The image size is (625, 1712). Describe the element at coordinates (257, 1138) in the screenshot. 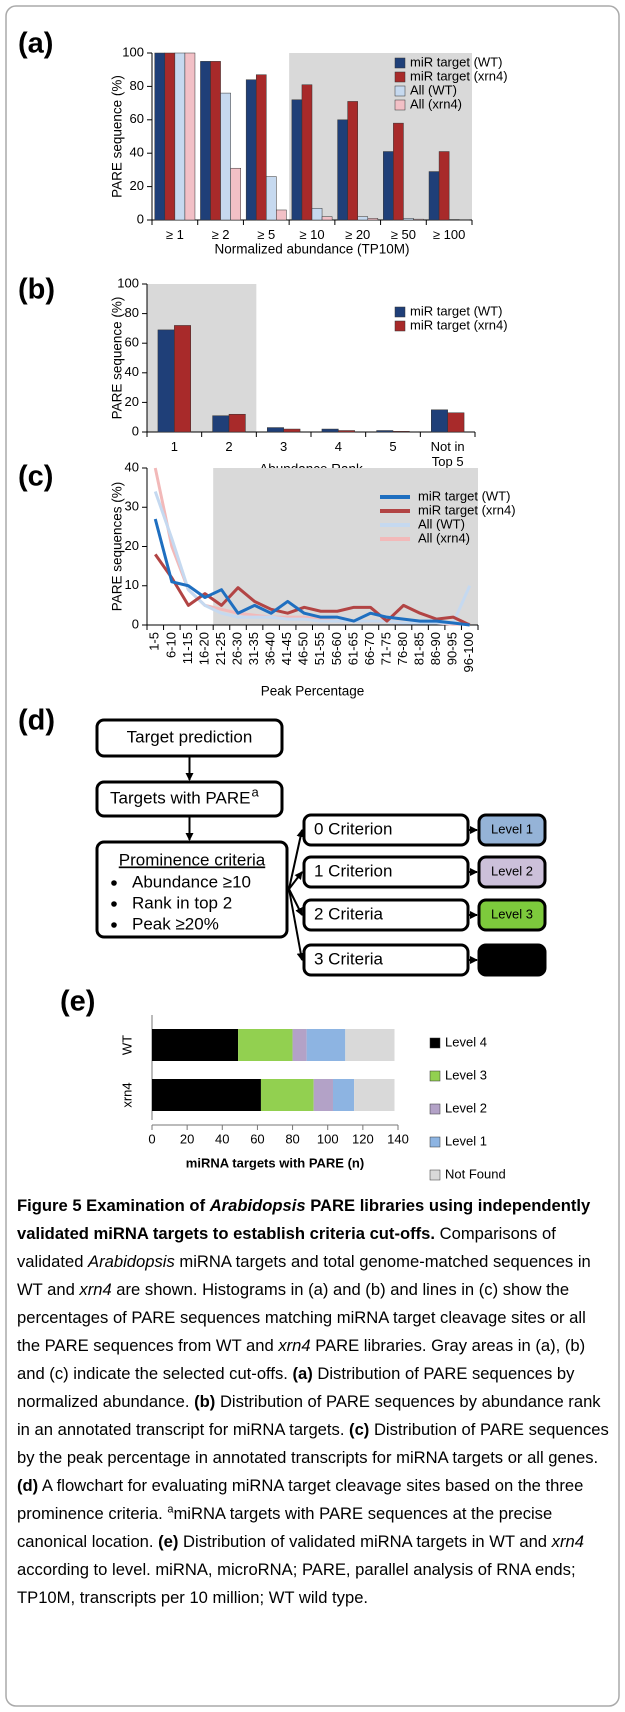

I see `x-tick-label: 60` at that location.